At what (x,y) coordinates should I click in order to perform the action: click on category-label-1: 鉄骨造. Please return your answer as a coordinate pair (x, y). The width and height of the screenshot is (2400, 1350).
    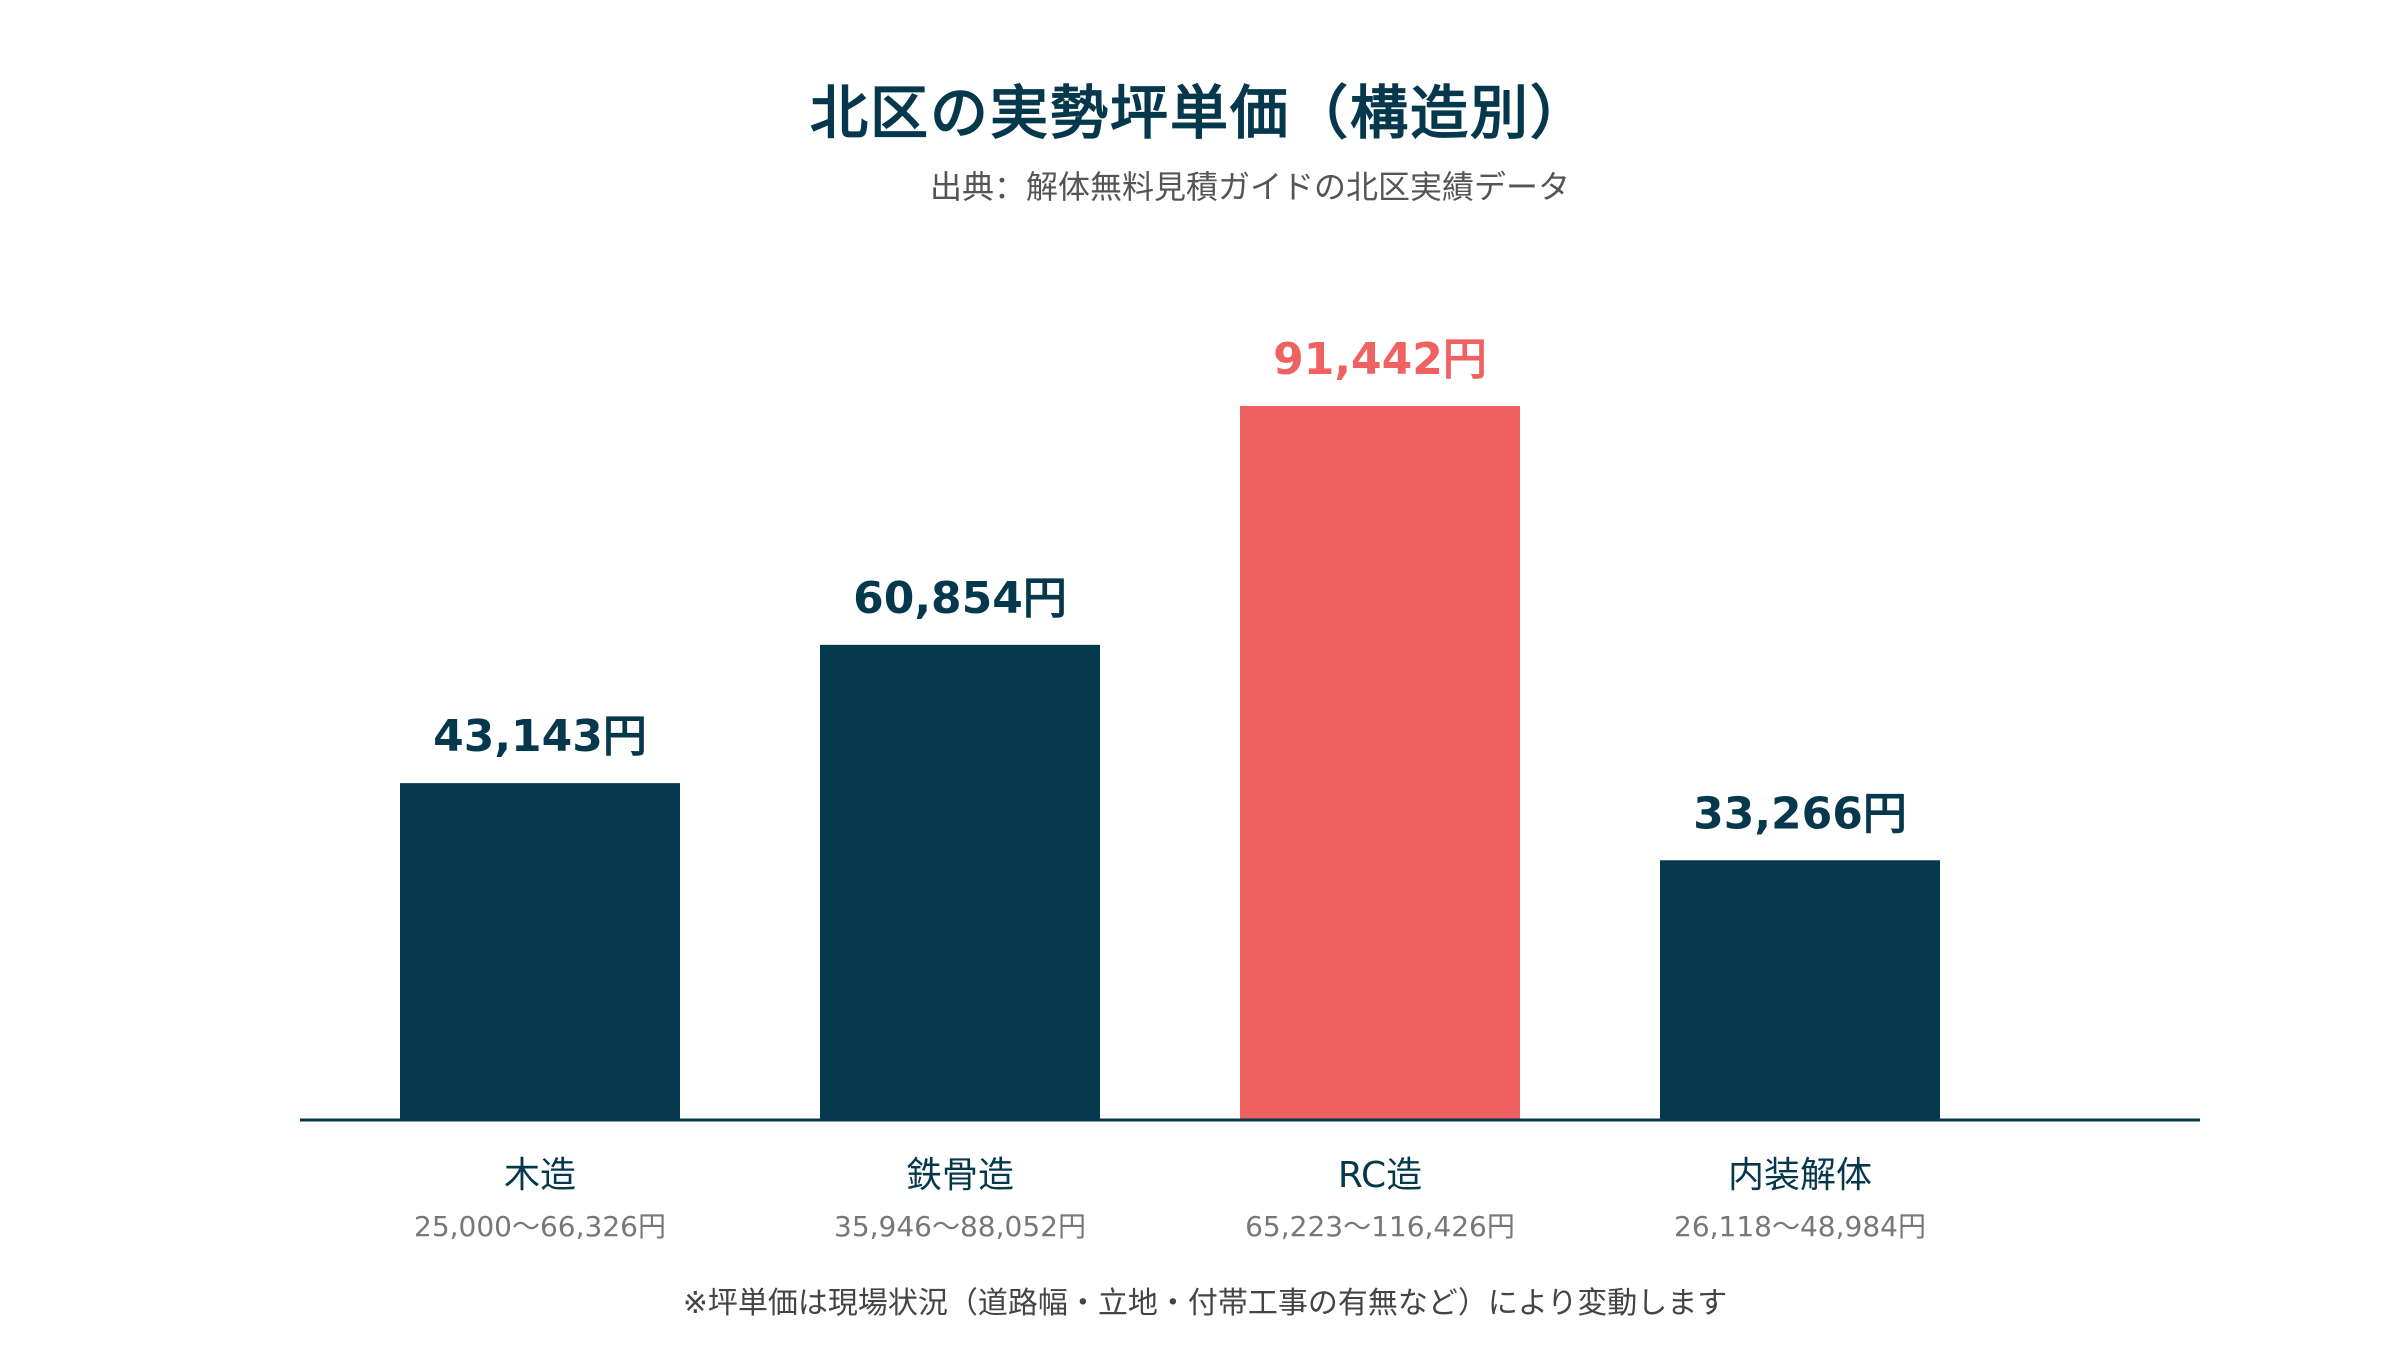
    Looking at the image, I should click on (960, 1175).